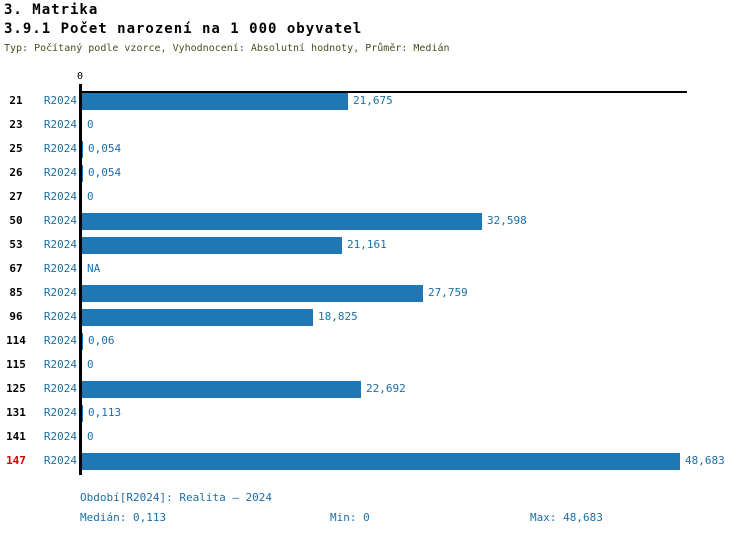  What do you see at coordinates (375, 197) in the screenshot?
I see `chart-row: 27 R2024 0` at bounding box center [375, 197].